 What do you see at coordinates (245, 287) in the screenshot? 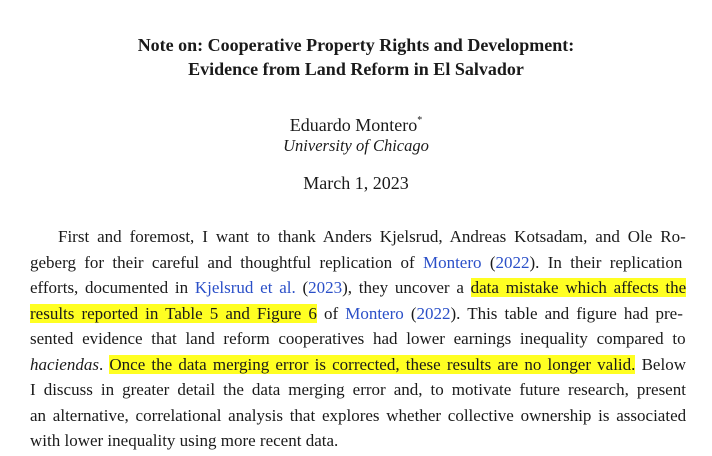
I see `citation-link-kjelsrud: Kjelsrud et al.` at bounding box center [245, 287].